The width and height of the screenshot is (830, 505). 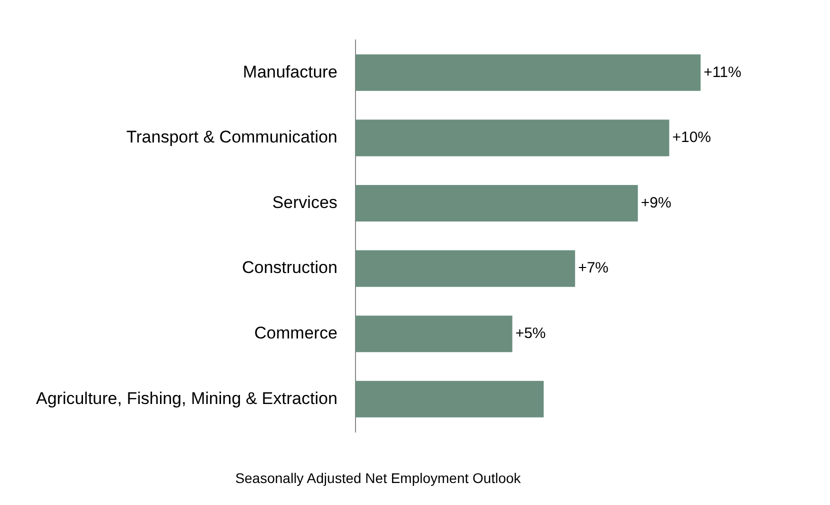 I want to click on data-label: +7%, so click(x=593, y=268).